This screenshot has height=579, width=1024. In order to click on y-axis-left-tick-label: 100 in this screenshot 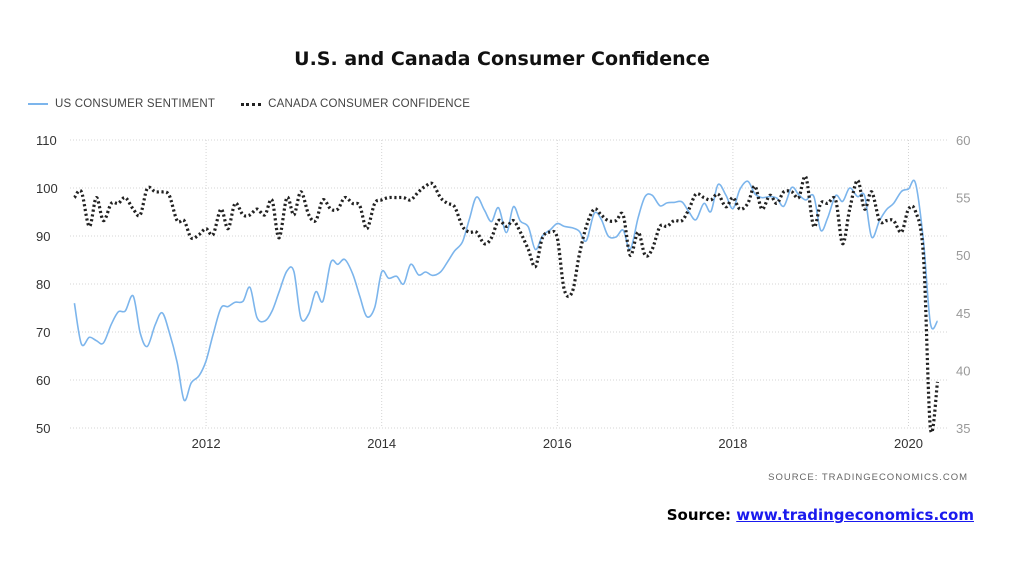, I will do `click(47, 188)`.